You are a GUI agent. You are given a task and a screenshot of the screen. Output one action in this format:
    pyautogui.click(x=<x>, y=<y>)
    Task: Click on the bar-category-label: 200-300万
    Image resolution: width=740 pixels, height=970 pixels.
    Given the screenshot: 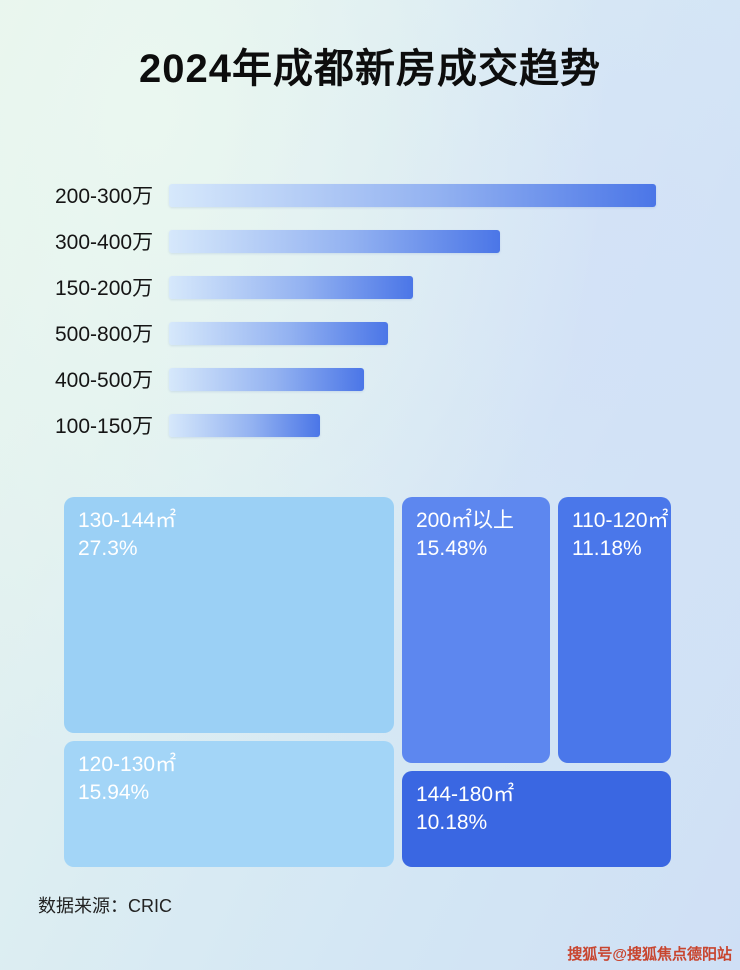 What is the action you would take?
    pyautogui.click(x=104, y=196)
    